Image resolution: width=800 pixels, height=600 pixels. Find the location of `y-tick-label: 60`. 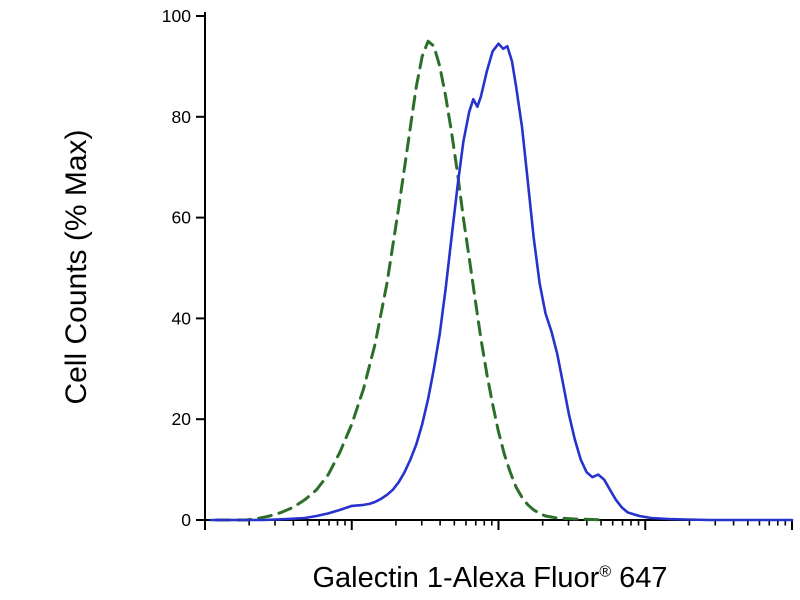

y-tick-label: 60 is located at coordinates (182, 218).